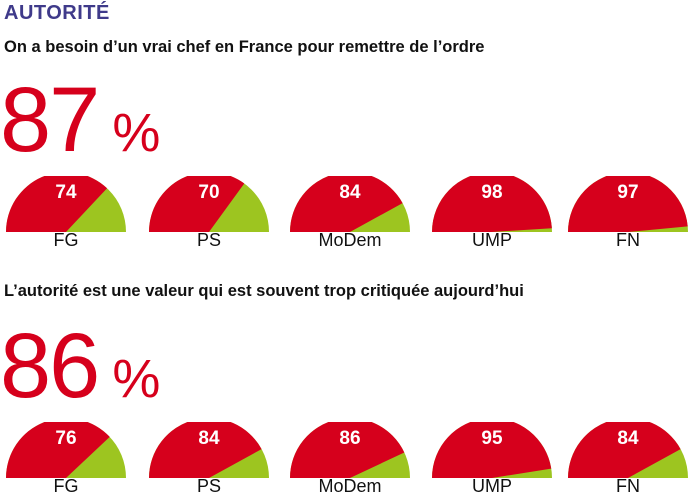 This screenshot has height=502, width=688. What do you see at coordinates (492, 438) in the screenshot?
I see `gauge-value-label: 95` at bounding box center [492, 438].